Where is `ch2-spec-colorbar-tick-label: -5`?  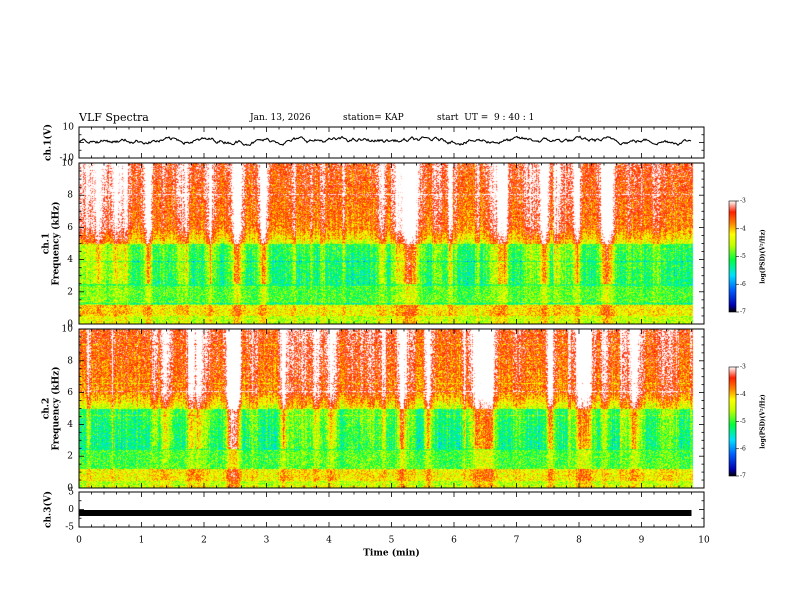
ch2-spec-colorbar-tick-label: -5 is located at coordinates (743, 421).